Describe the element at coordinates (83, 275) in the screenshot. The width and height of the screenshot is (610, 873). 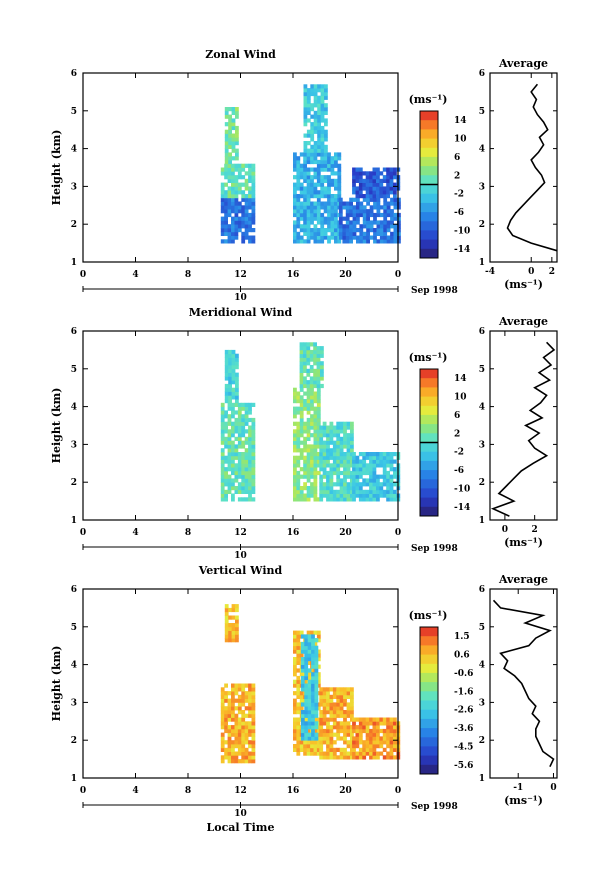
I see `x-tick-label: 0` at that location.